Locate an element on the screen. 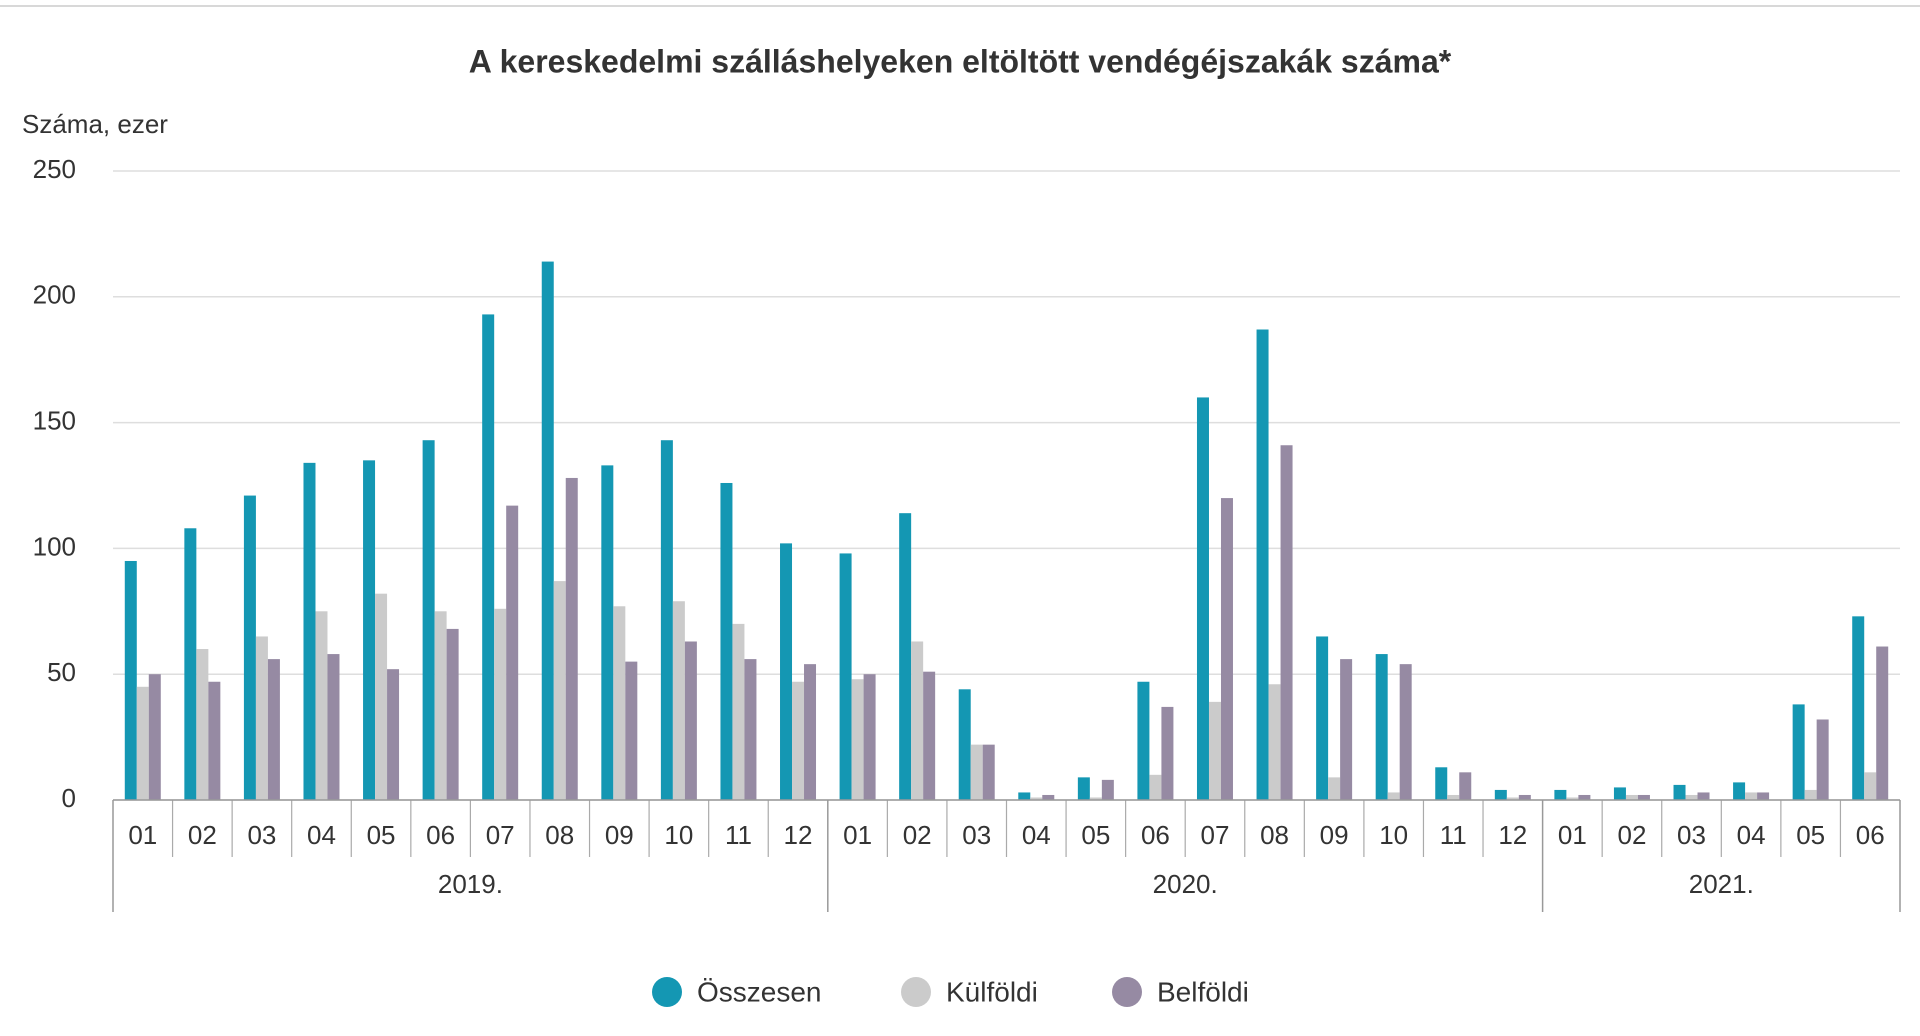 The height and width of the screenshot is (1036, 1920). legend-label: Külföldi is located at coordinates (992, 991).